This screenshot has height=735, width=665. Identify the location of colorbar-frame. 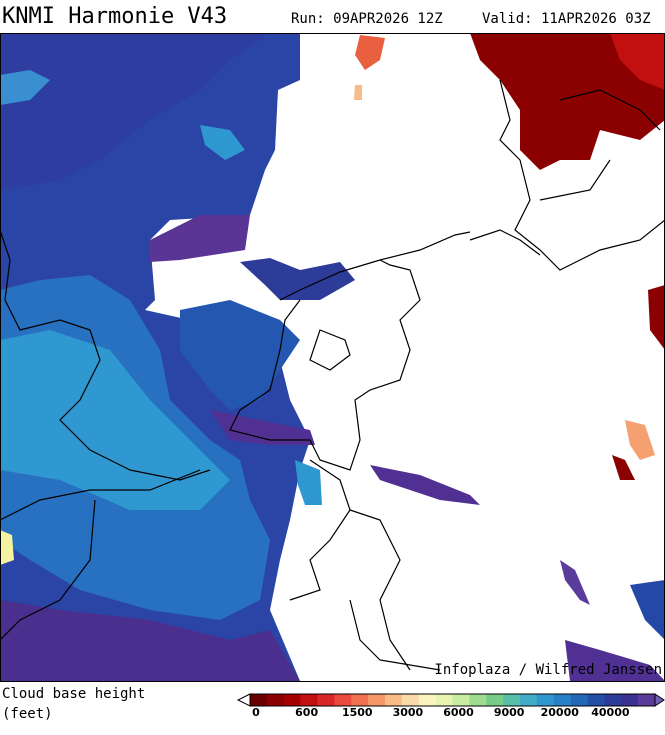
(452, 700).